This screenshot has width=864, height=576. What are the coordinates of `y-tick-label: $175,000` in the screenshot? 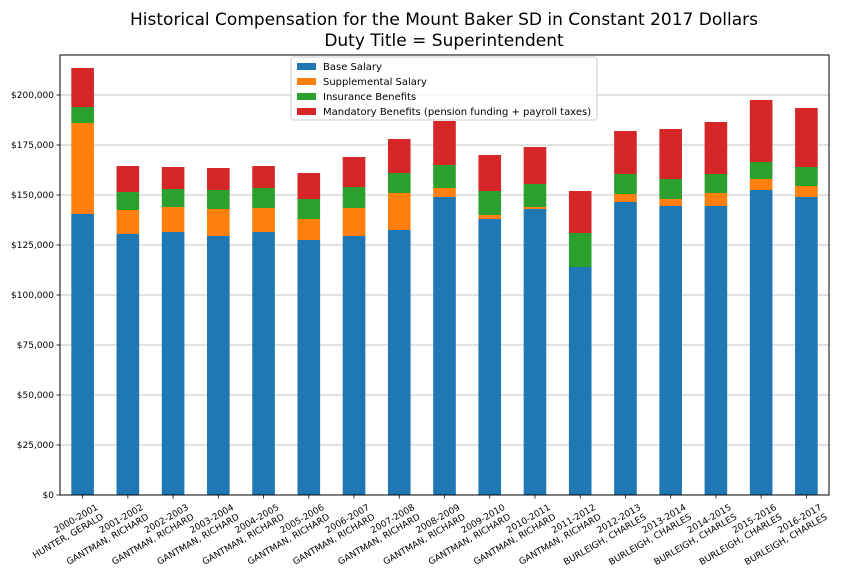 It's located at (32, 146).